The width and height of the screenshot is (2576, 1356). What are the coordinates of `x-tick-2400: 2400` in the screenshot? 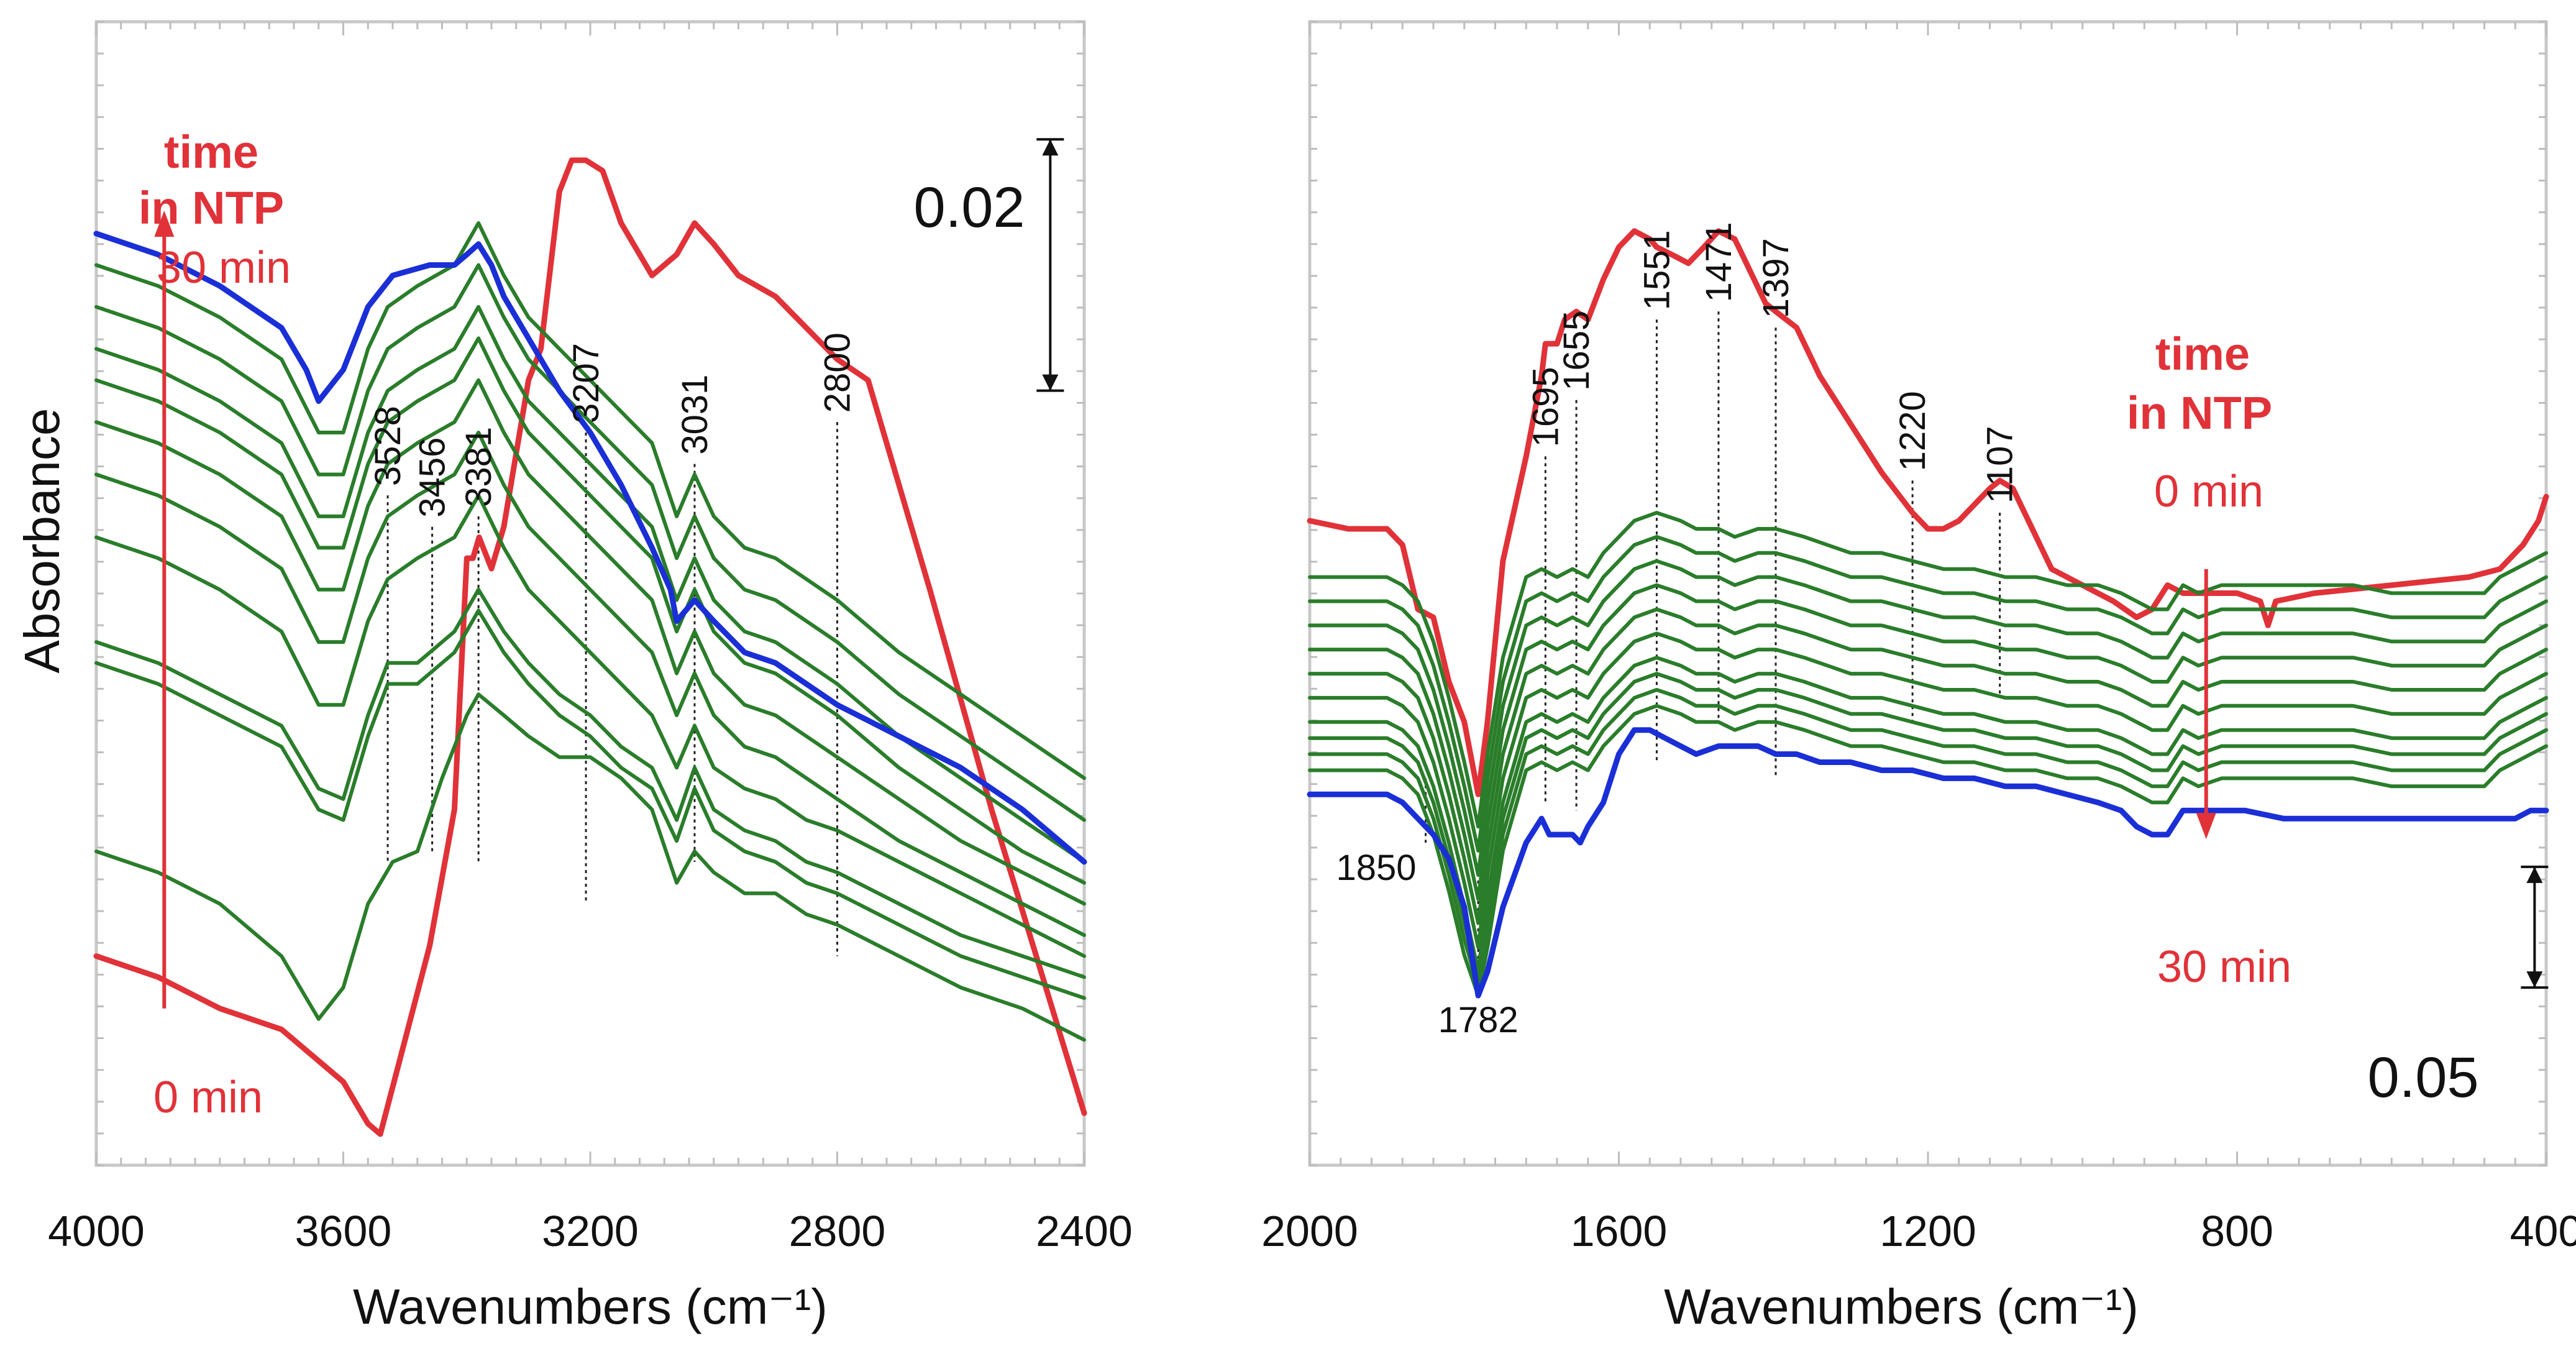 It's located at (1084, 1231).